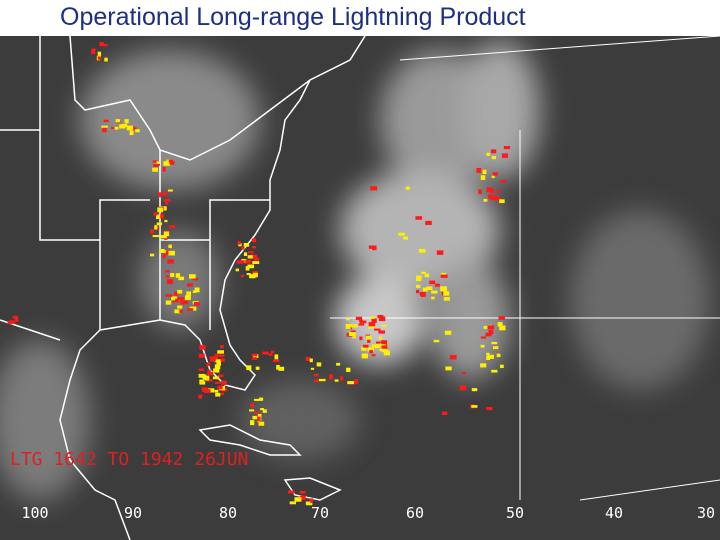  I want to click on longitude-label: 60, so click(415, 513).